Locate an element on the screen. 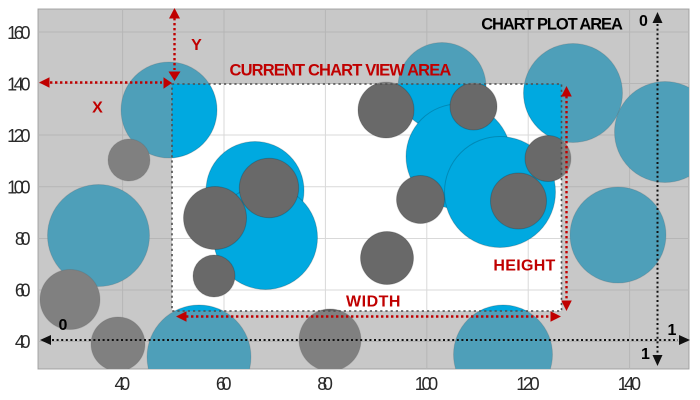  svg-text: CURRENT CHART VIEW AREA is located at coordinates (341, 71).